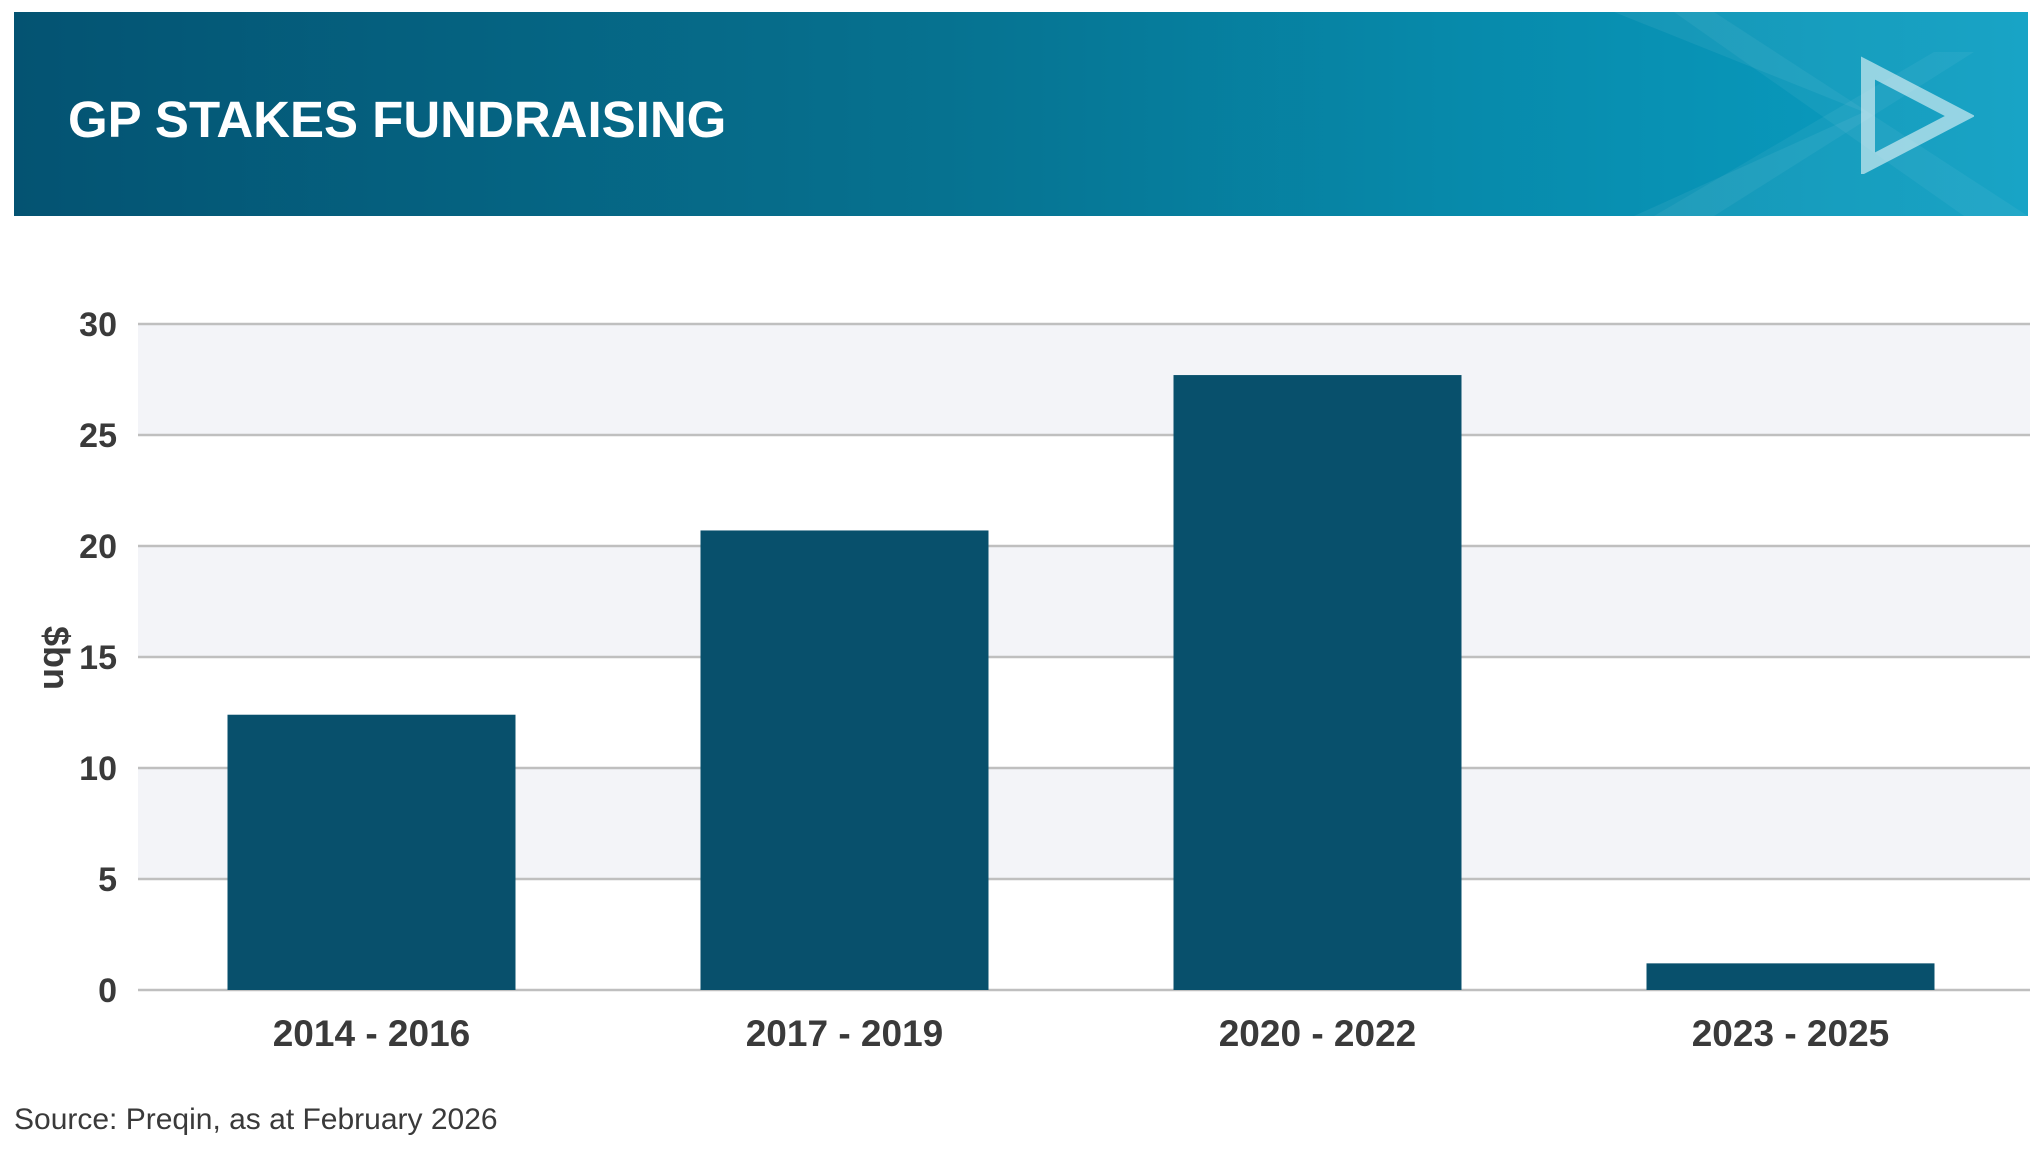 This screenshot has height=1151, width=2041. I want to click on x-tick-label: 2014 - 2016, so click(372, 1033).